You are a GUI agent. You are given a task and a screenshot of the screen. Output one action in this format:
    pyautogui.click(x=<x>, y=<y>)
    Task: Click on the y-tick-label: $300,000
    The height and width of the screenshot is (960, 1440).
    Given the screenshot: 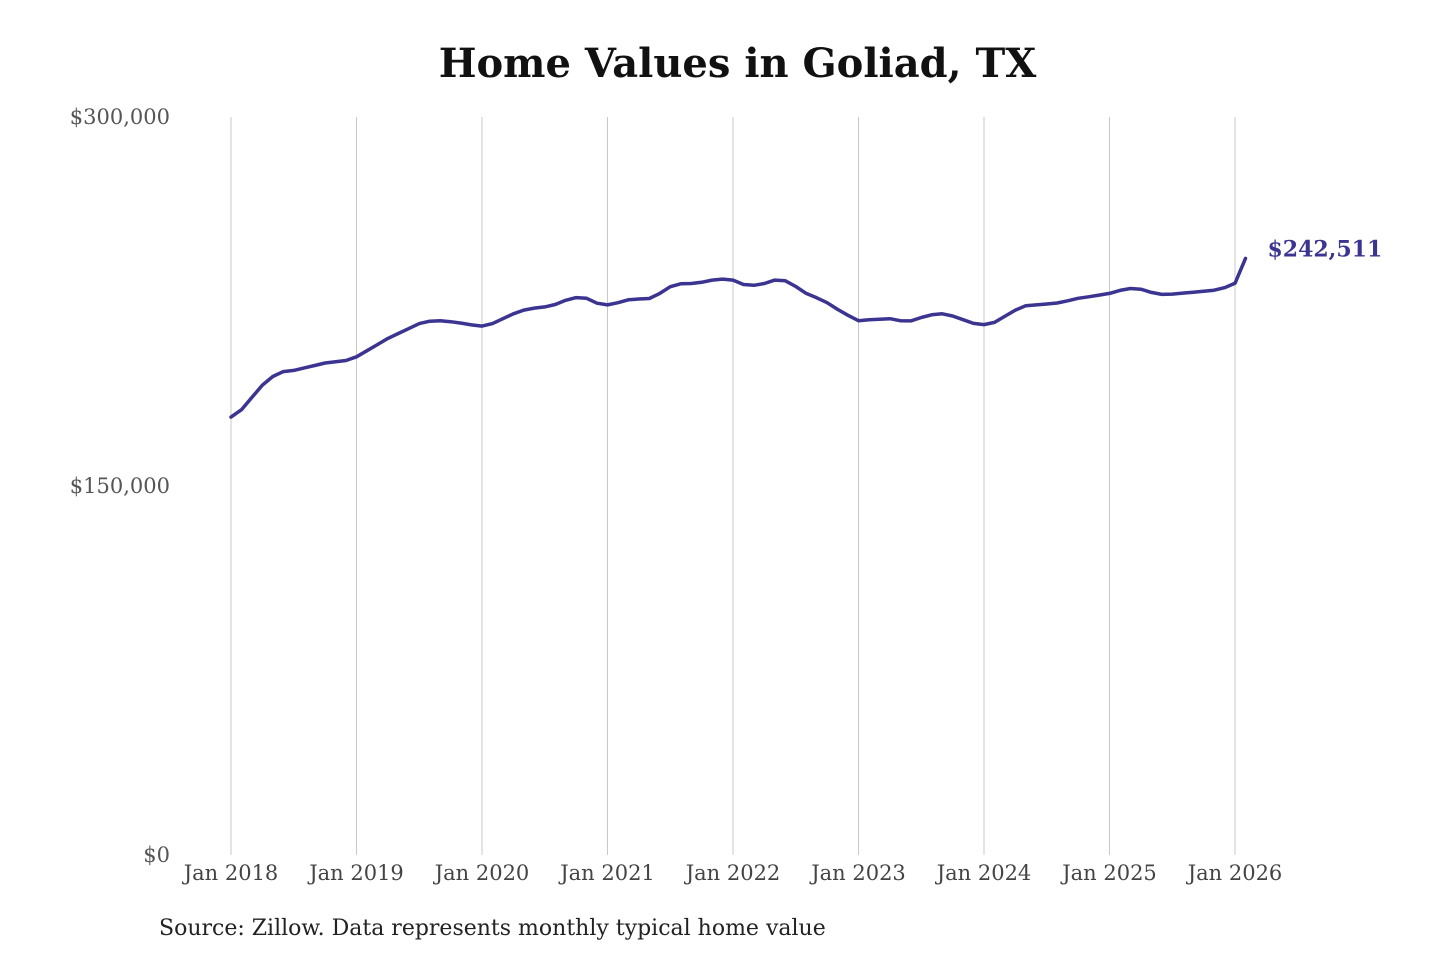 What is the action you would take?
    pyautogui.click(x=120, y=117)
    